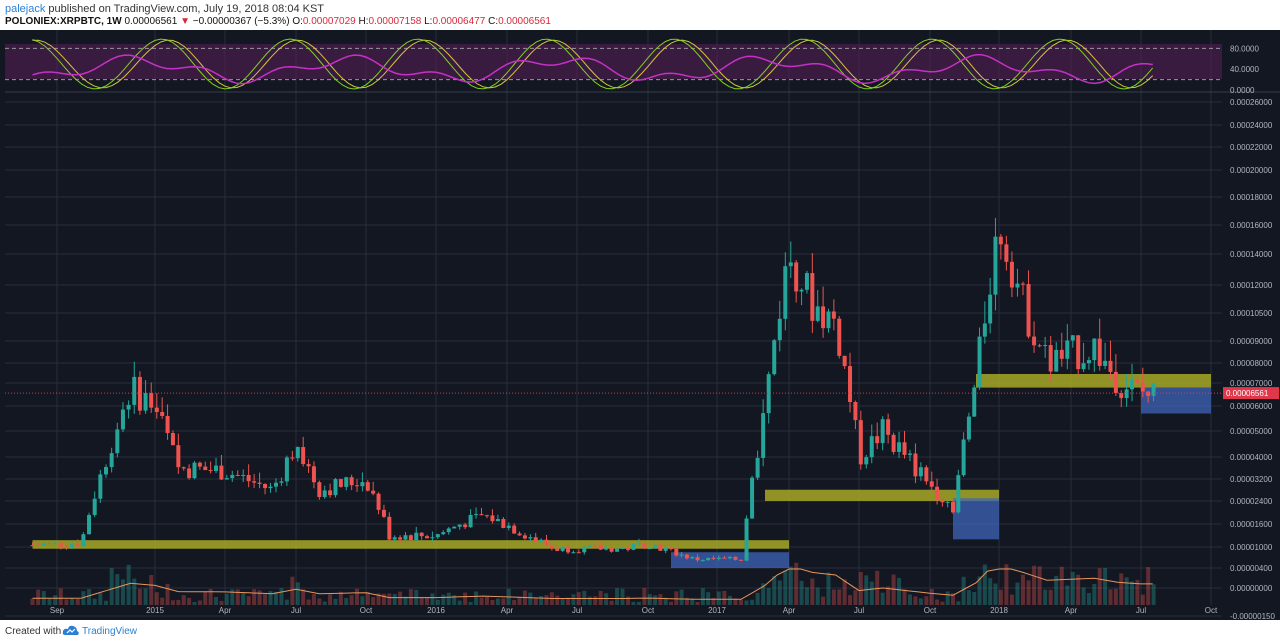 The height and width of the screenshot is (644, 1280). I want to click on tradingview-brand: TradingView, so click(110, 631).